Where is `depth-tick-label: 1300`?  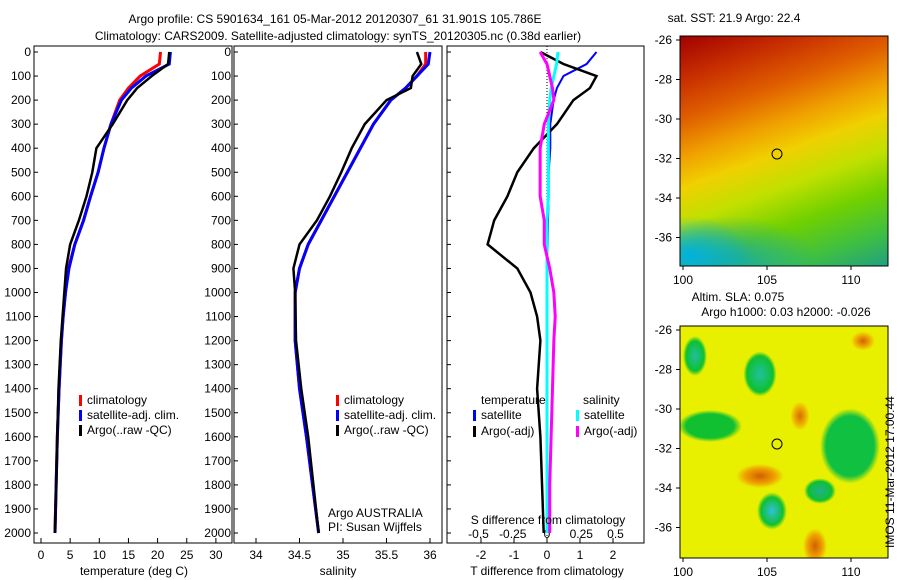 depth-tick-label: 1300 is located at coordinates (217, 365).